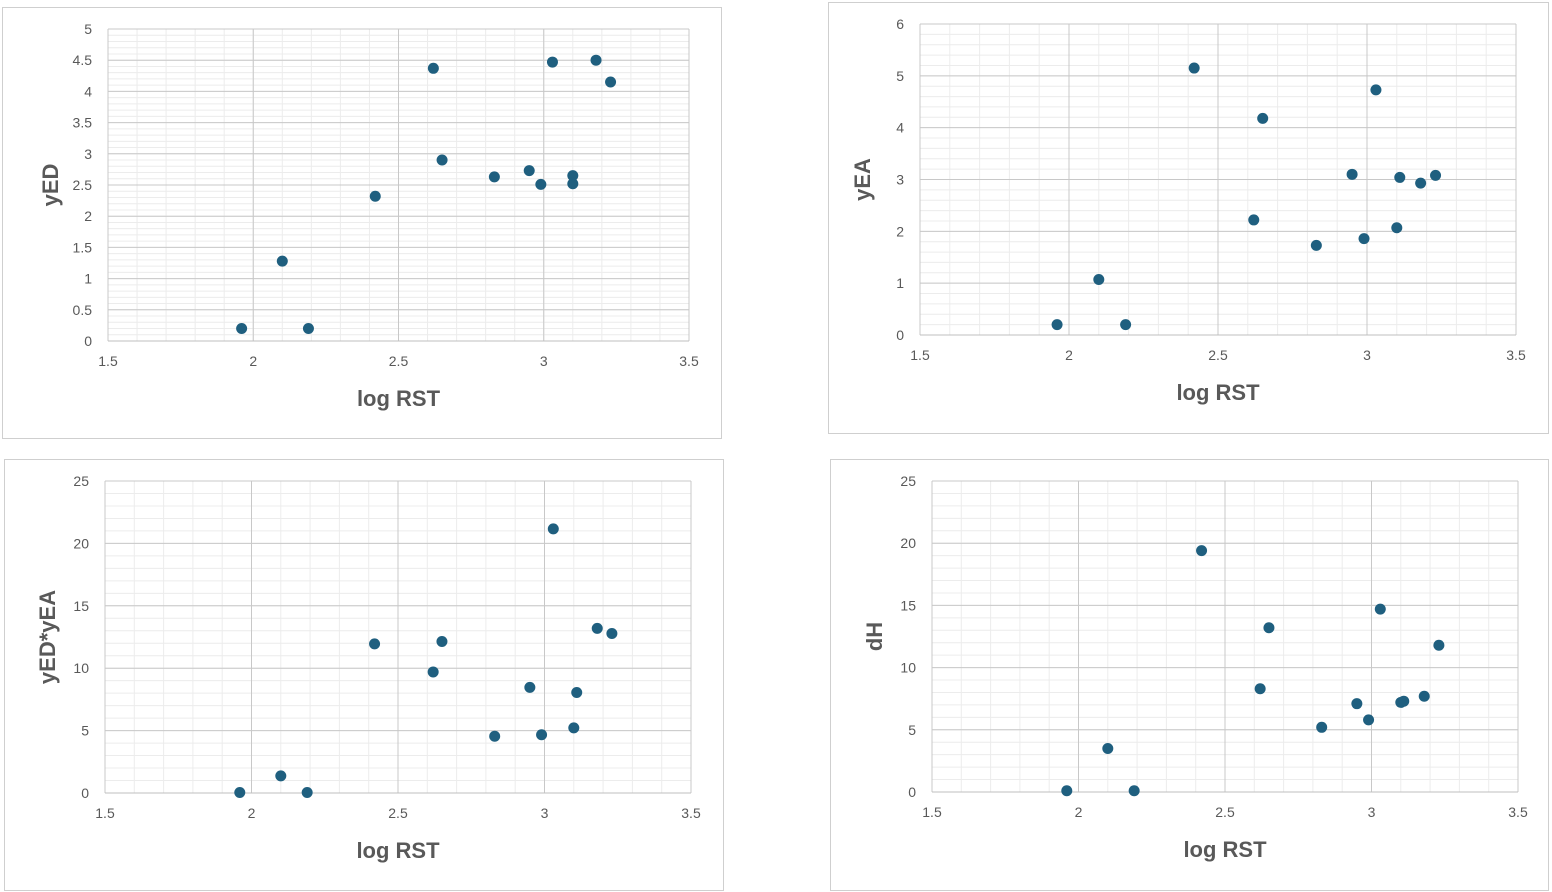 The image size is (1552, 892). I want to click on y-axis-title: yEA, so click(862, 179).